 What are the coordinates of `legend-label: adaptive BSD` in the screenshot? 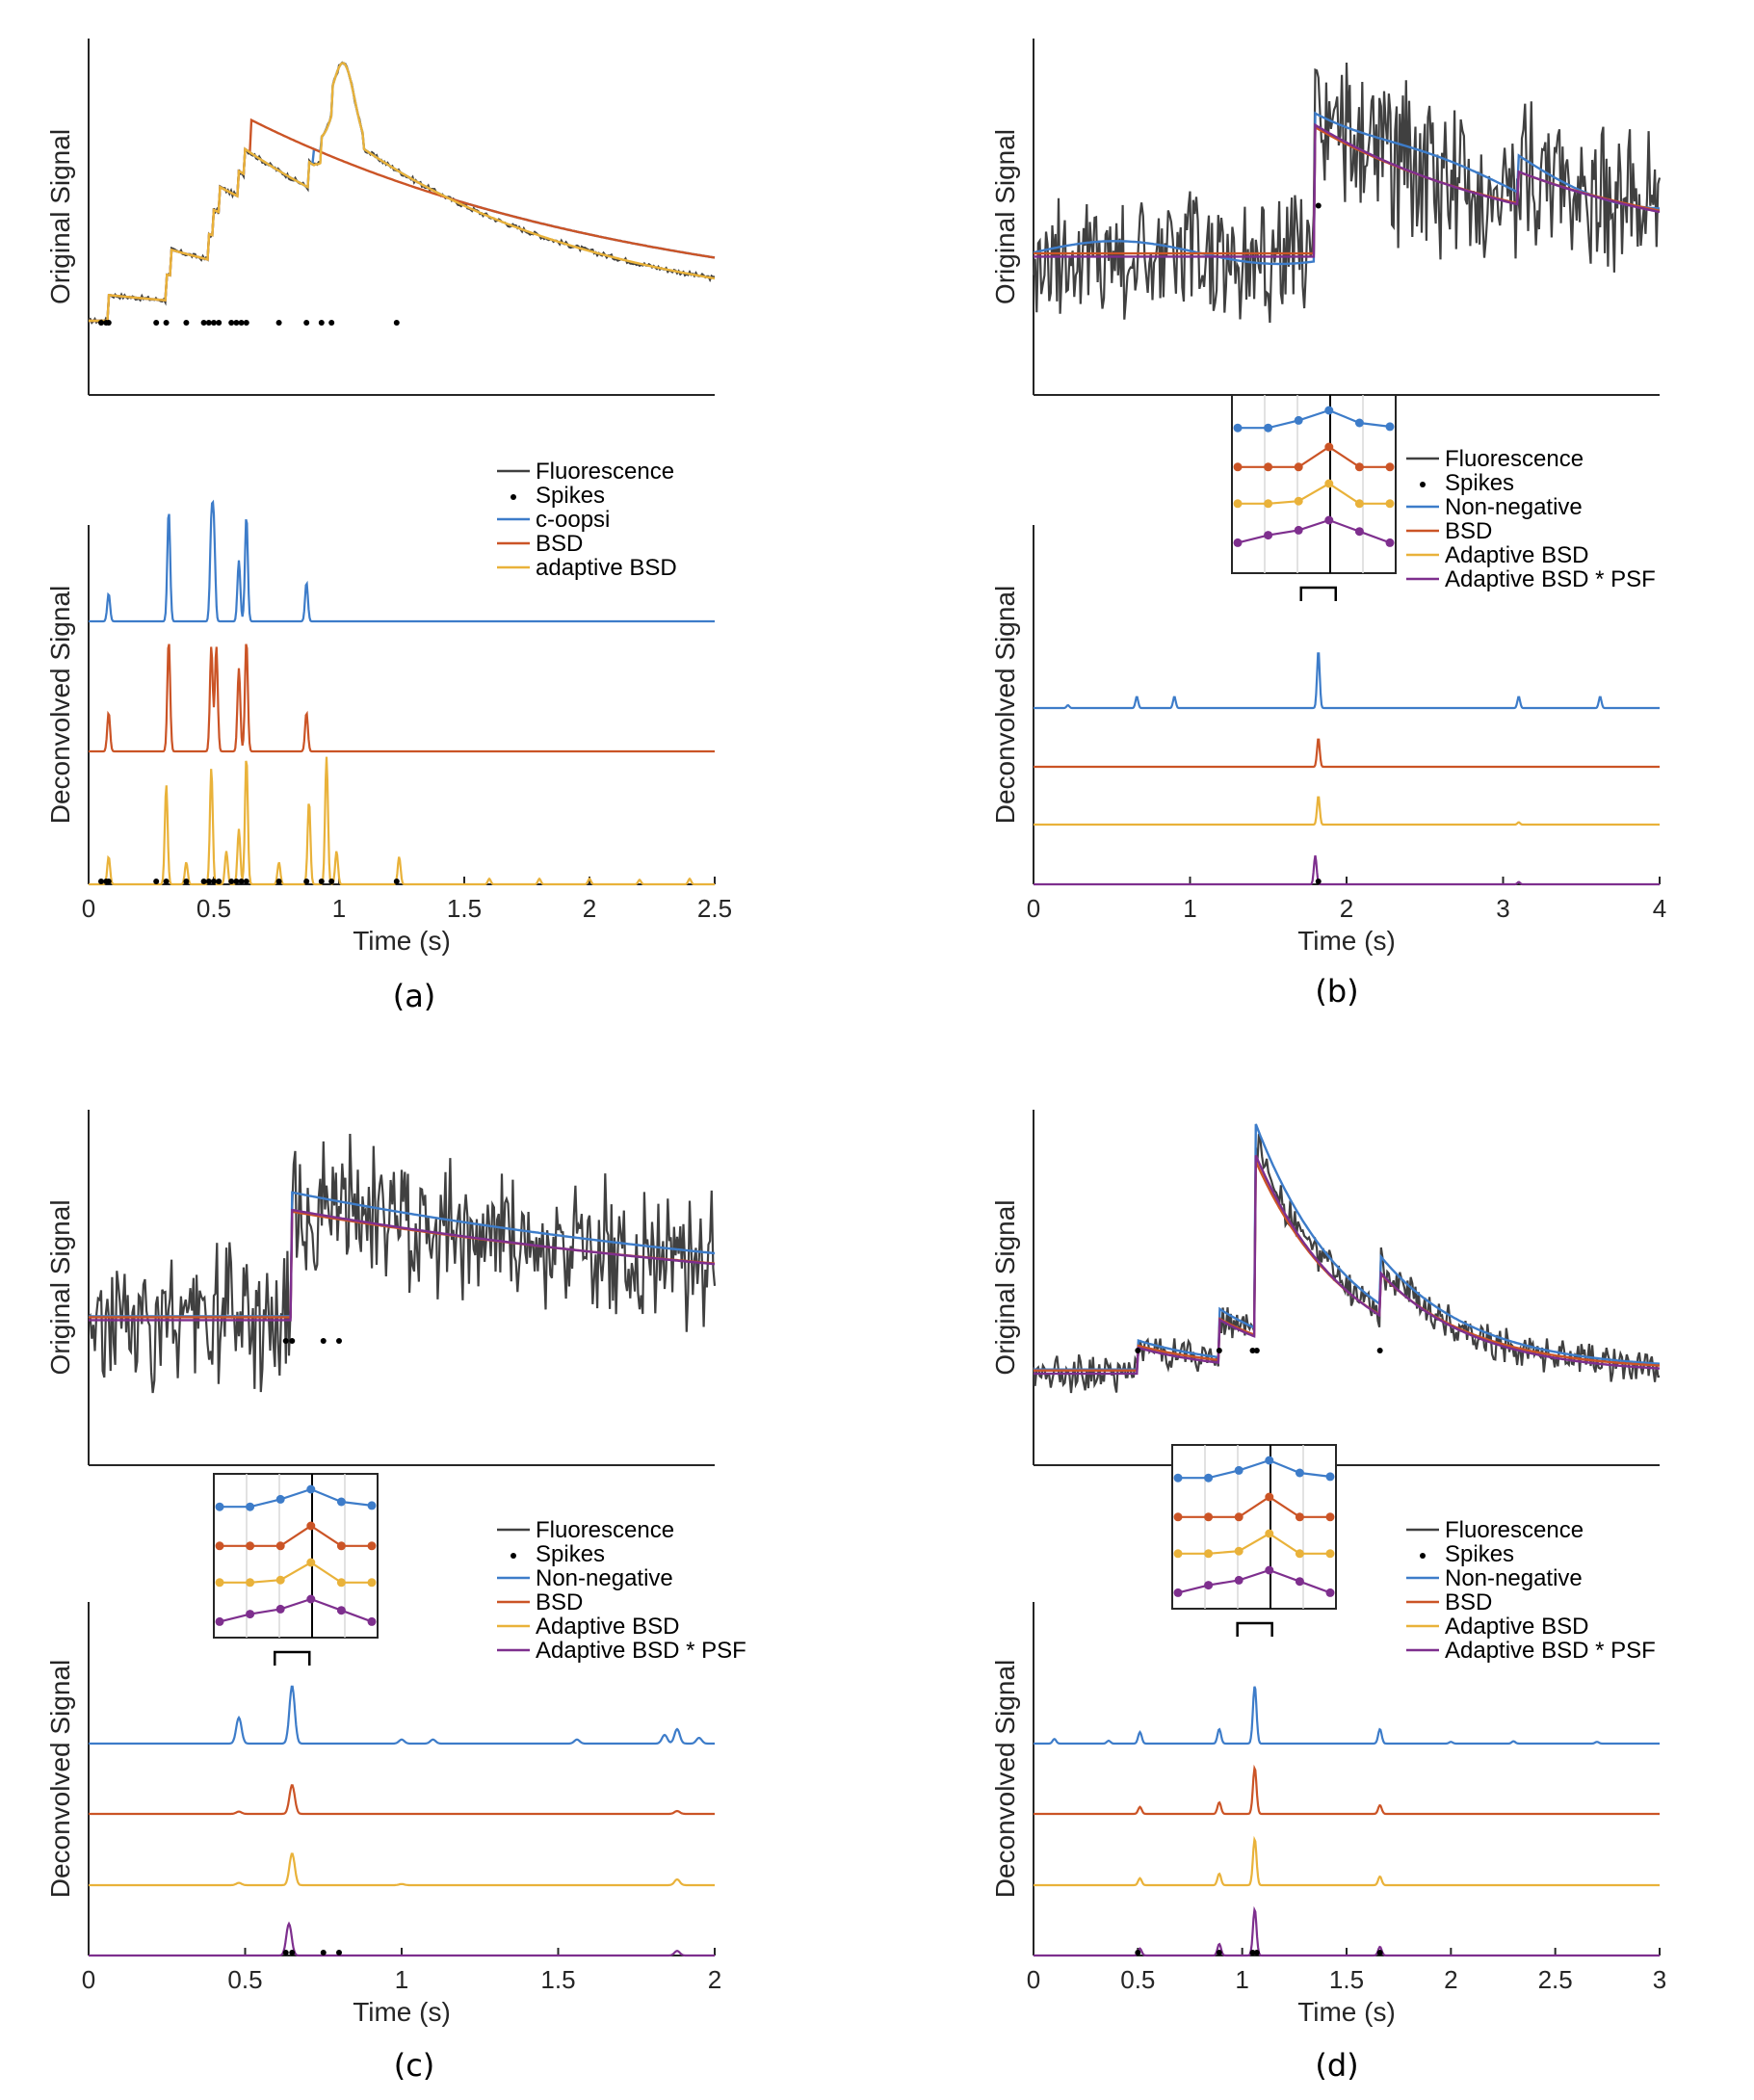 It's located at (606, 568).